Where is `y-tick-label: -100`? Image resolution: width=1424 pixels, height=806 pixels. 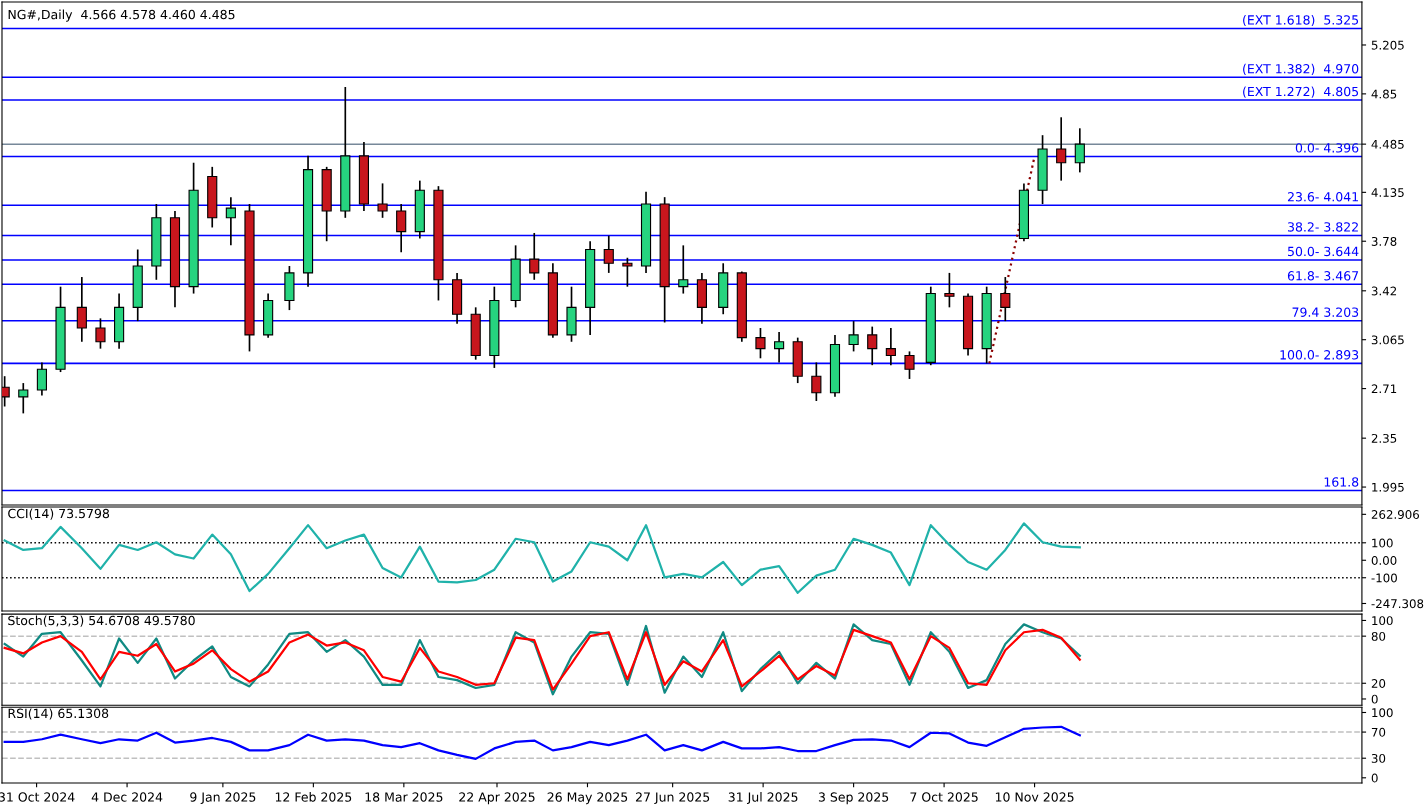 y-tick-label: -100 is located at coordinates (1384, 578).